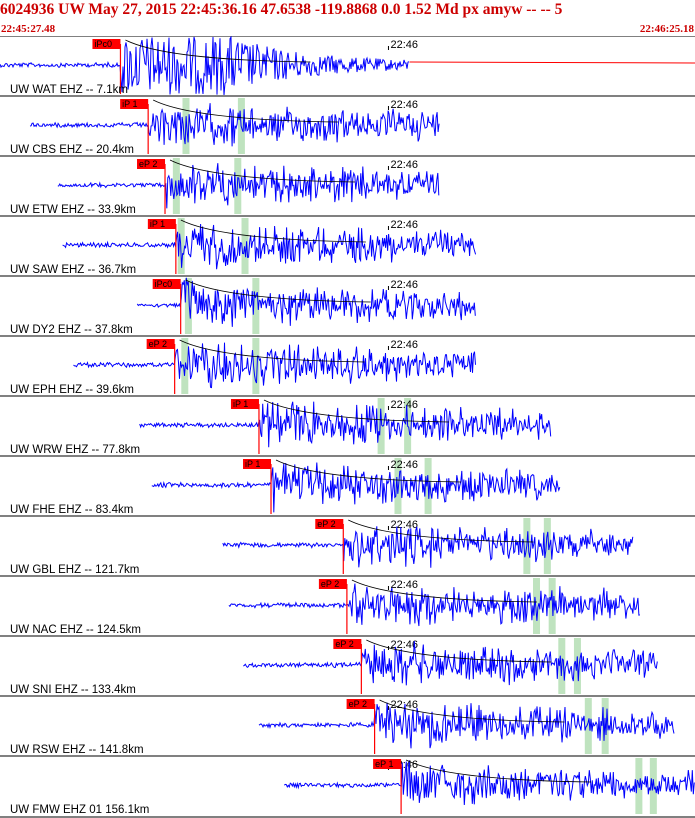 The image size is (695, 818). What do you see at coordinates (74, 570) in the screenshot?
I see `station-label: UW GBL EHZ -- 121.7km` at bounding box center [74, 570].